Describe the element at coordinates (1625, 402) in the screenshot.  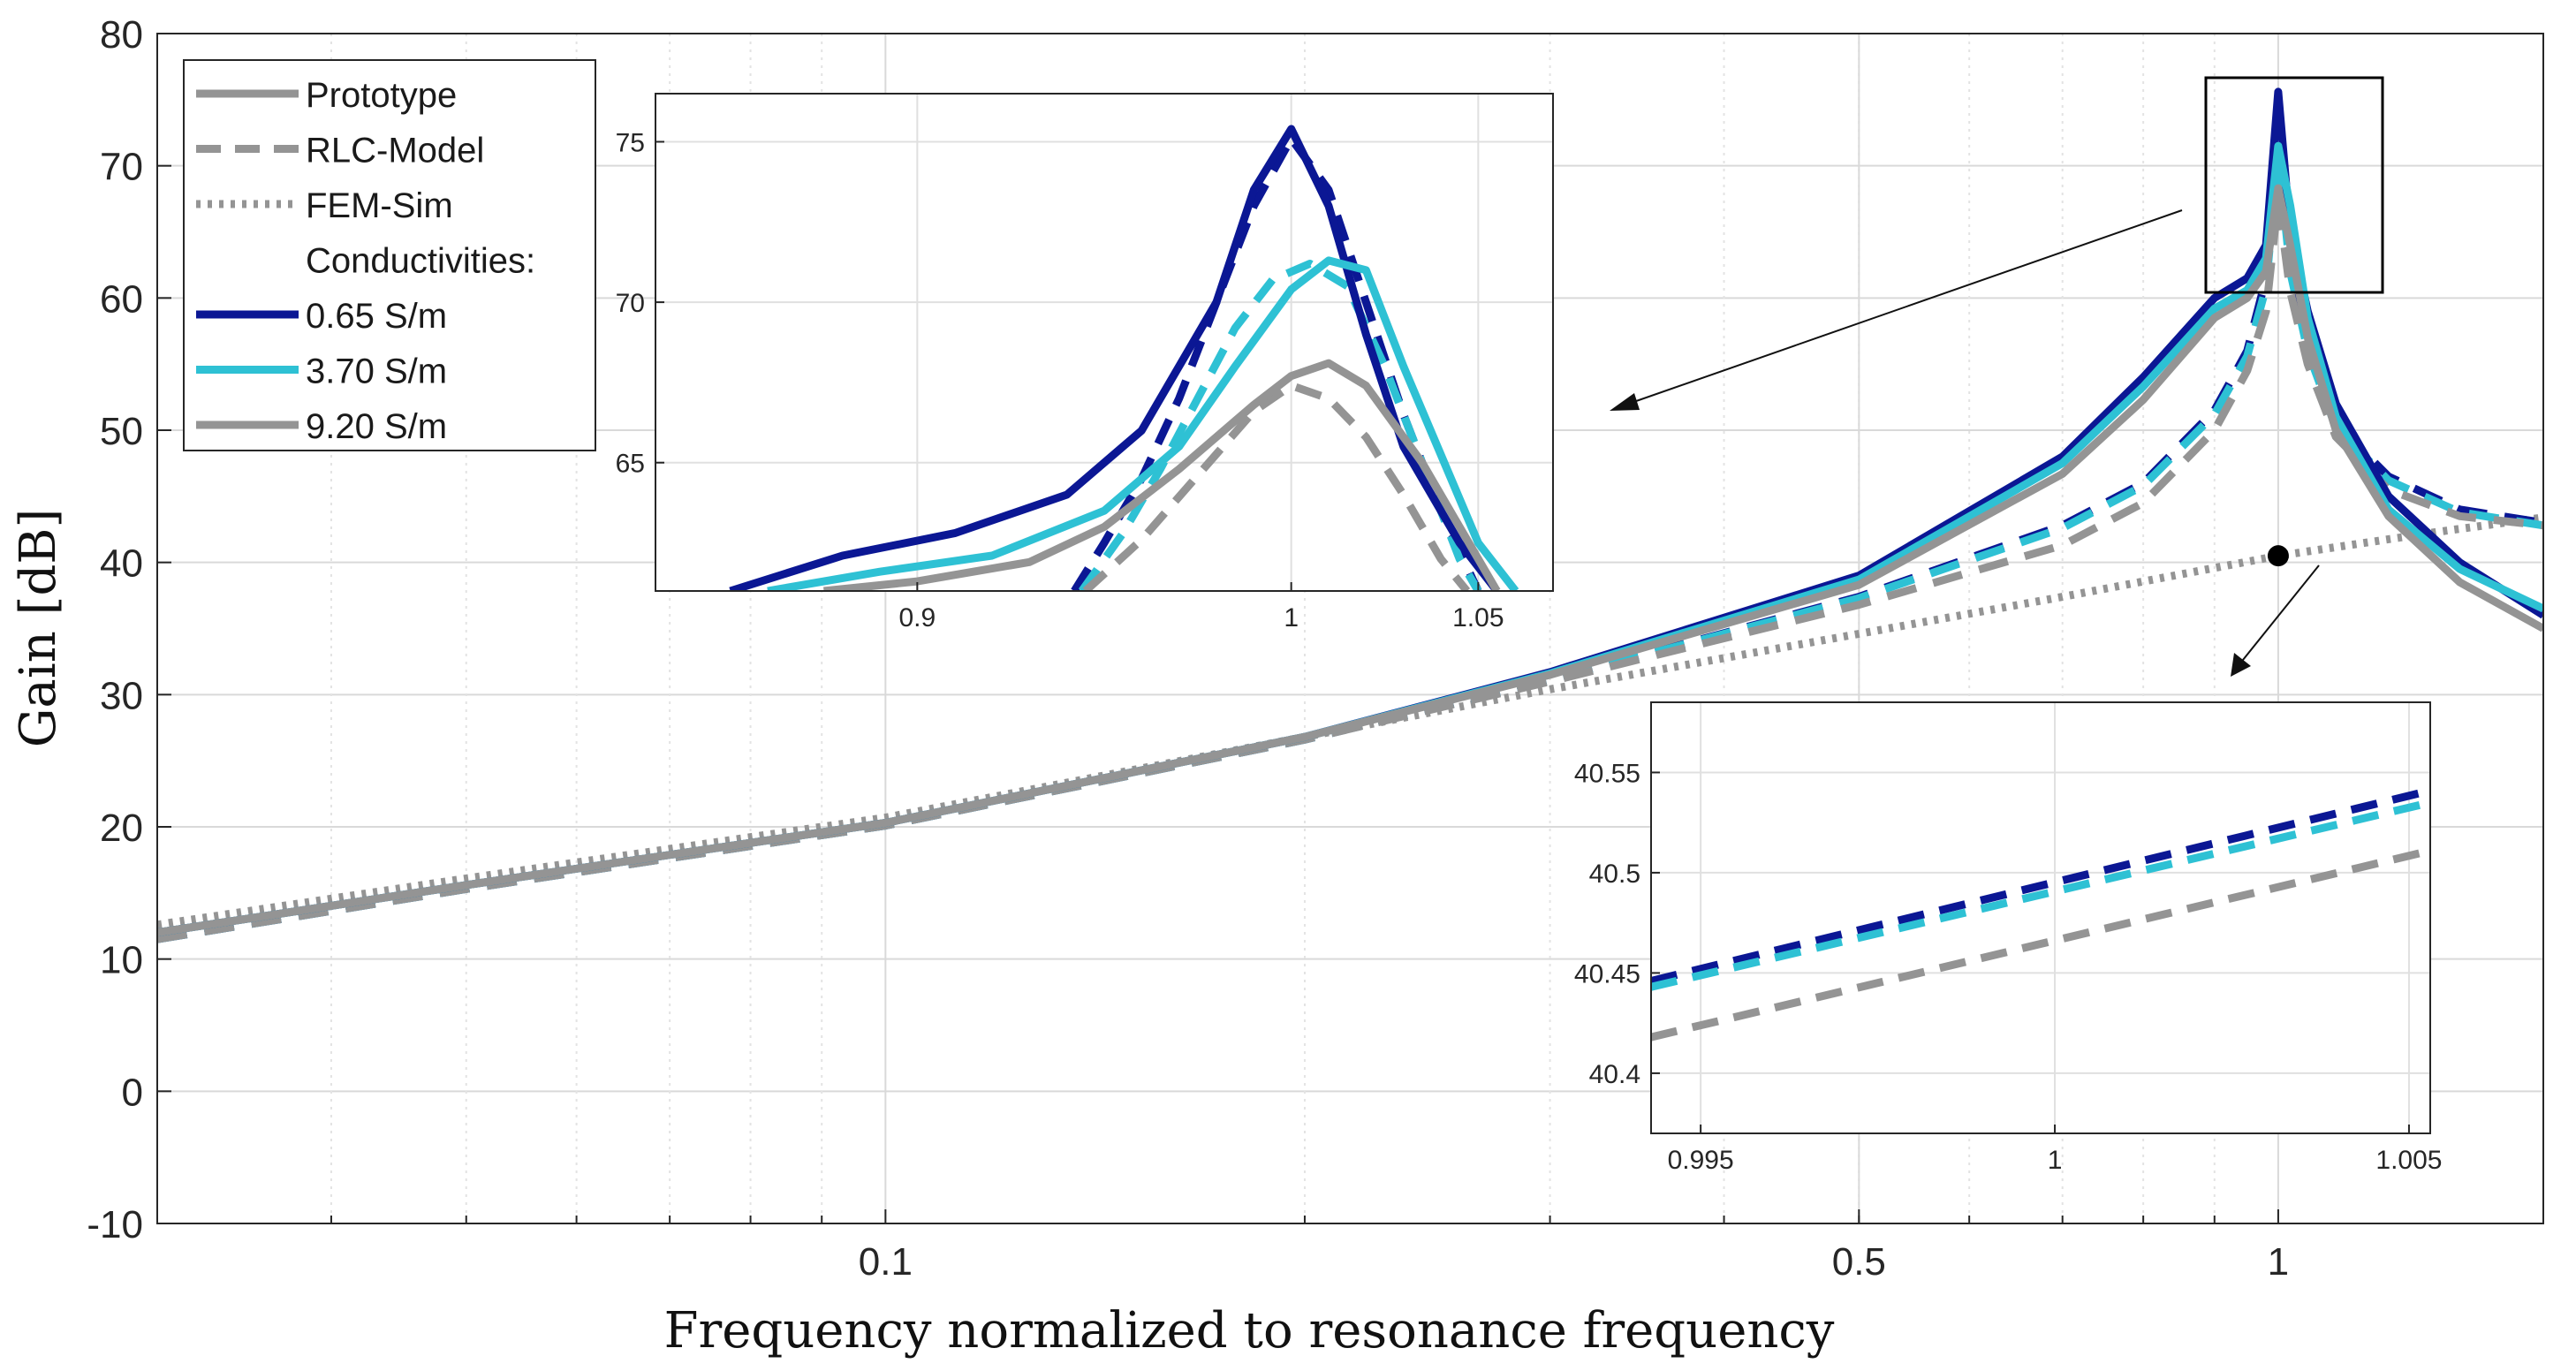
I see `arrow-head-left-icon` at that location.